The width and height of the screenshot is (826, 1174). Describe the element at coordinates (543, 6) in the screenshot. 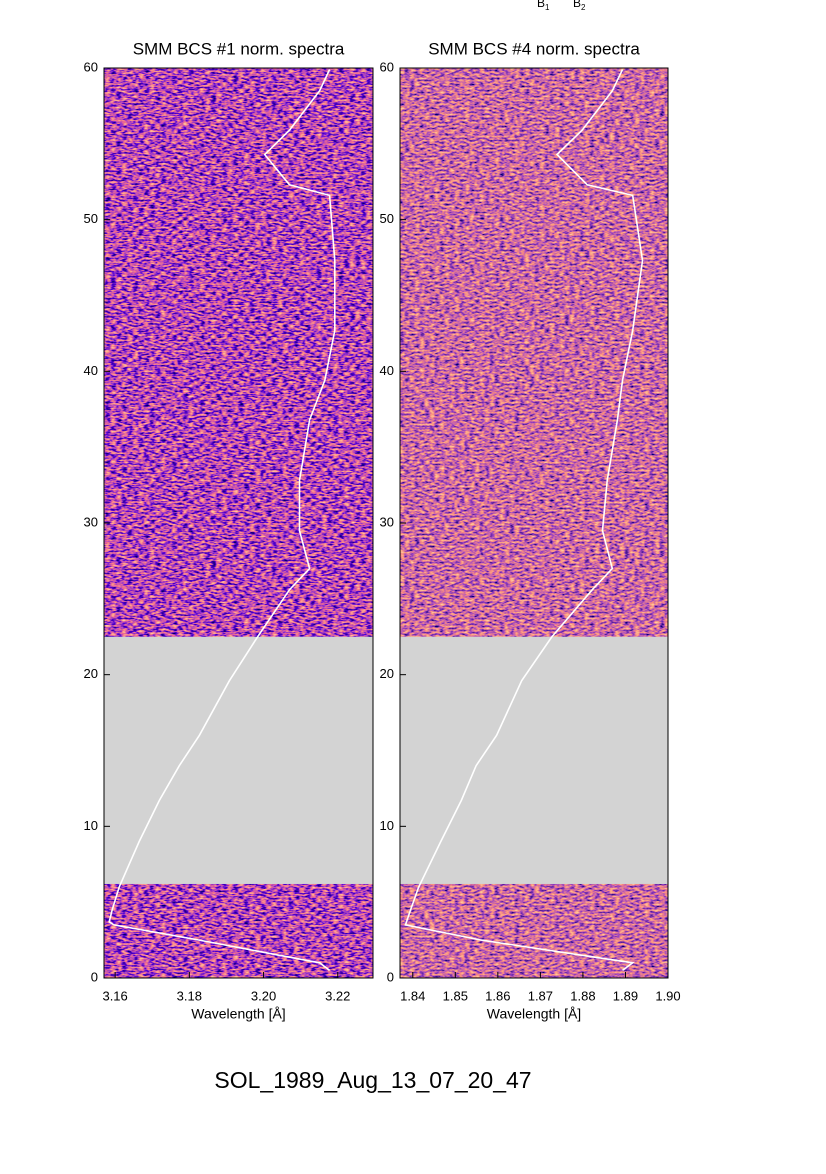

I see `annotation: B1` at that location.